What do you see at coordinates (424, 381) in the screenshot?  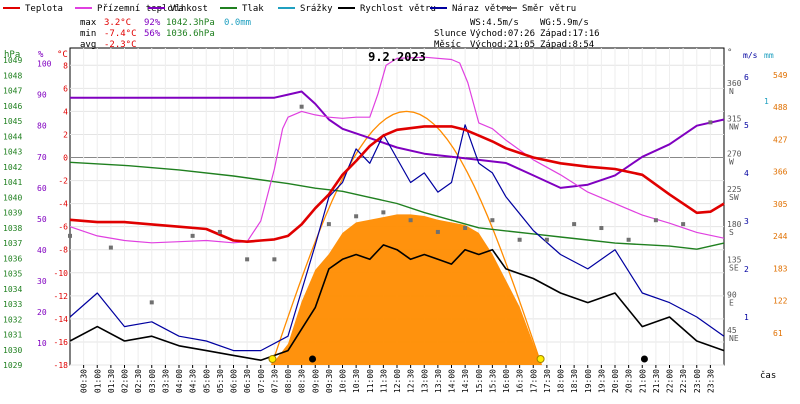 I see `x-tick-25: 13:00` at bounding box center [424, 381].